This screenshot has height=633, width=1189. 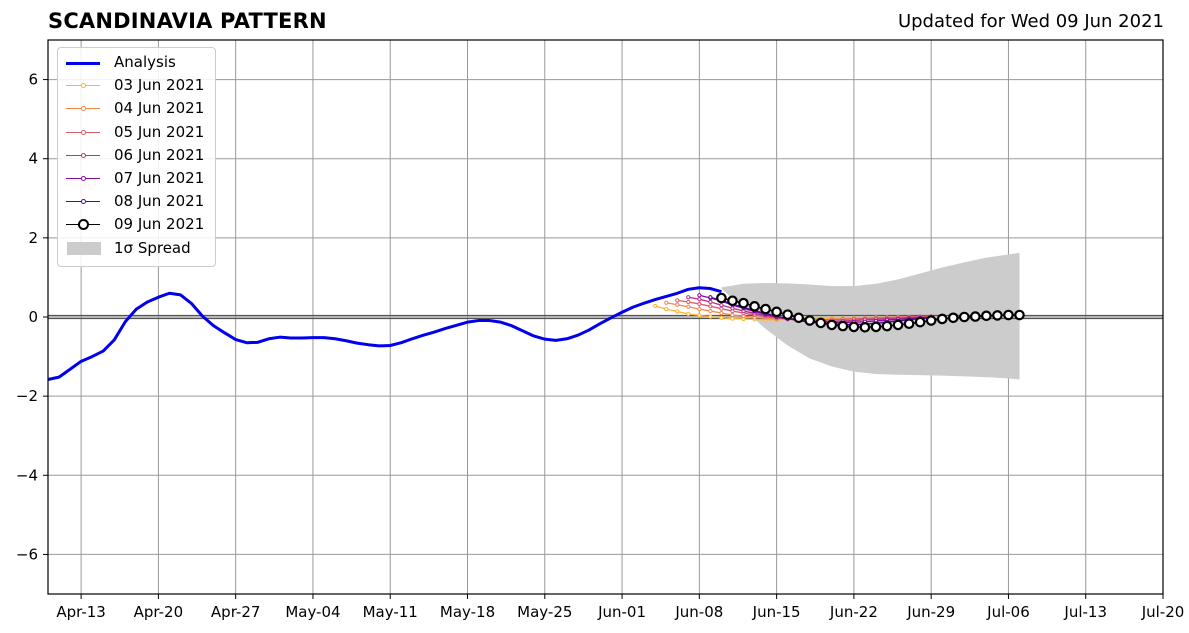 I want to click on forecast-series, so click(x=870, y=312).